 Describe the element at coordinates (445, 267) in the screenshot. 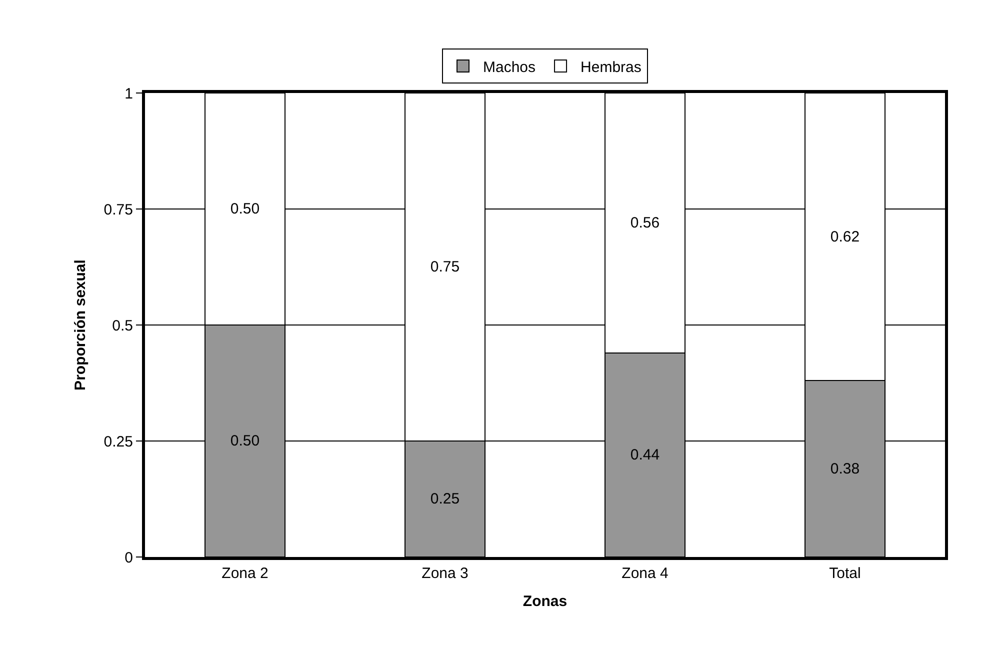

I see `data-label: 0.75` at that location.